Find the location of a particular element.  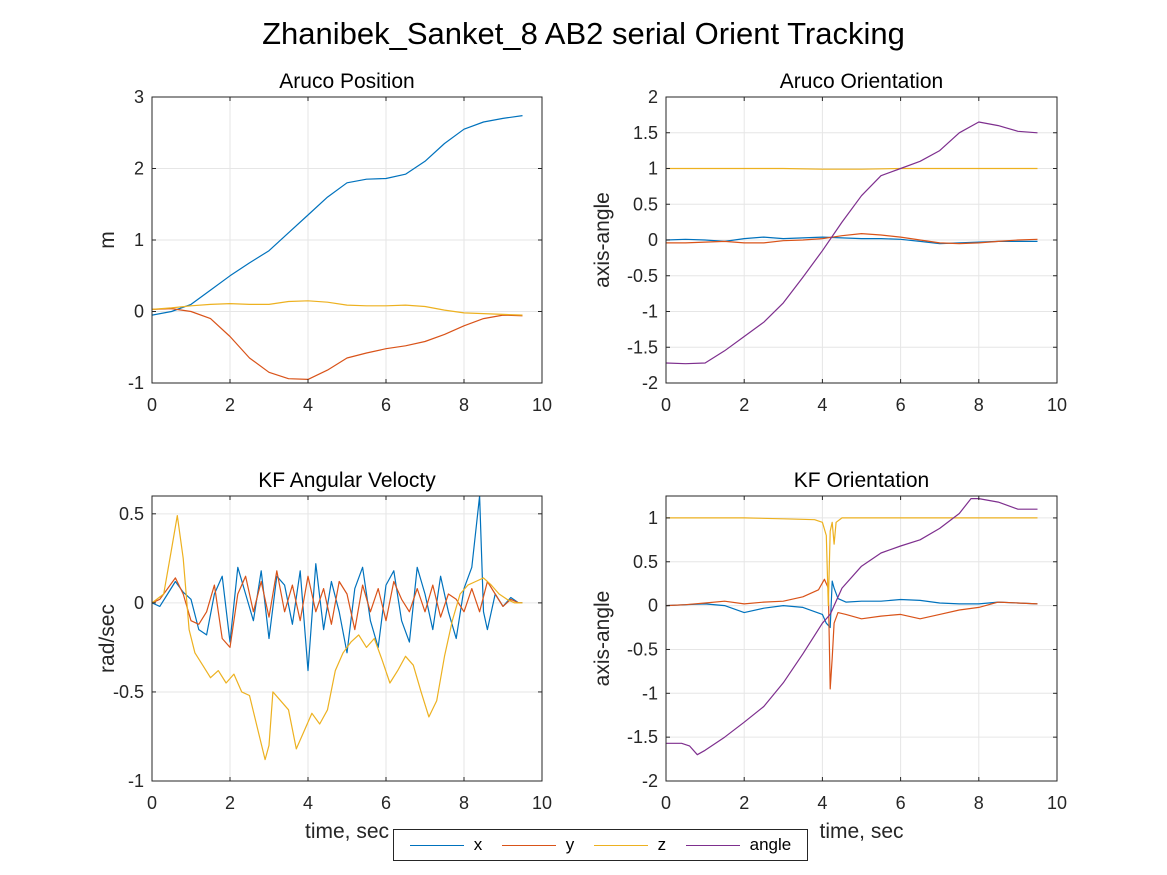

y-axis-label: rad/sec is located at coordinates (107, 638).